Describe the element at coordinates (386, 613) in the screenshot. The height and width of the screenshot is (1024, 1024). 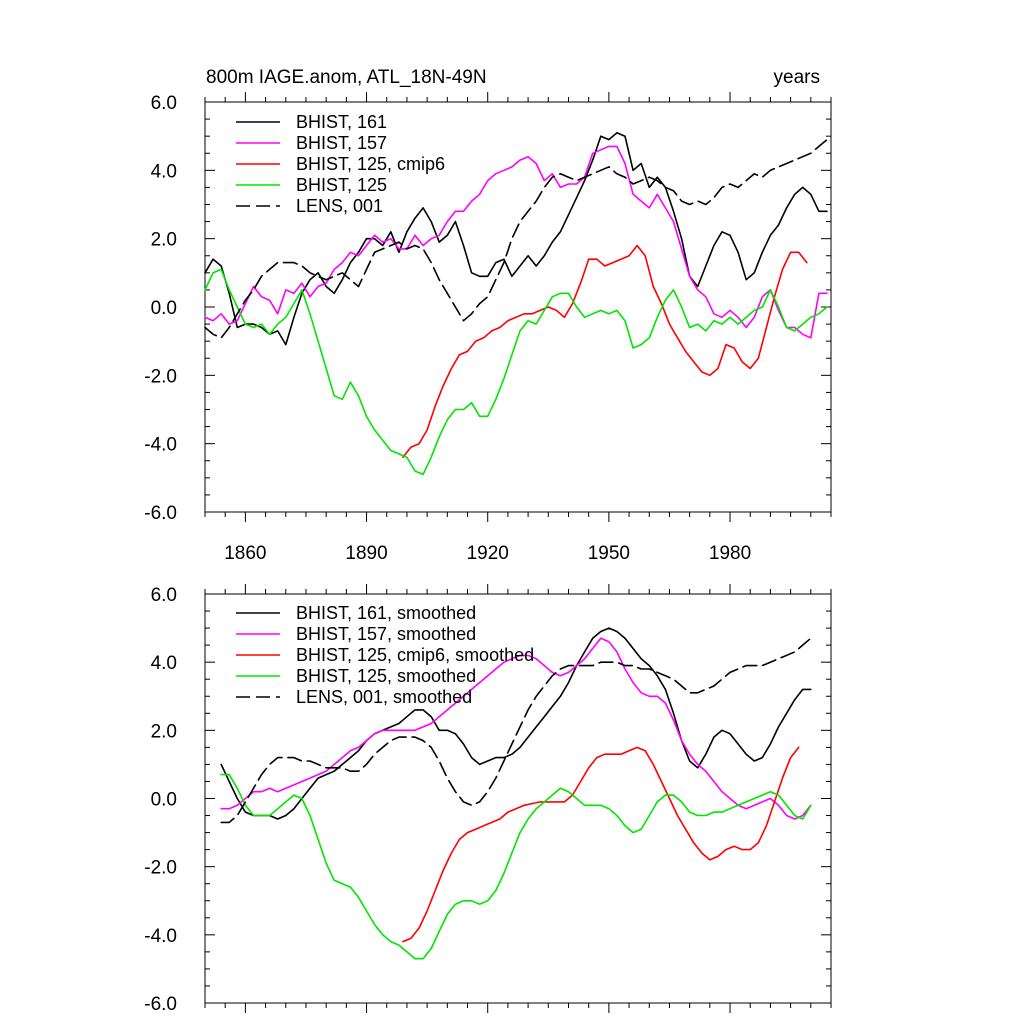
I see `legend-label: BHIST, 161, smoothed` at that location.